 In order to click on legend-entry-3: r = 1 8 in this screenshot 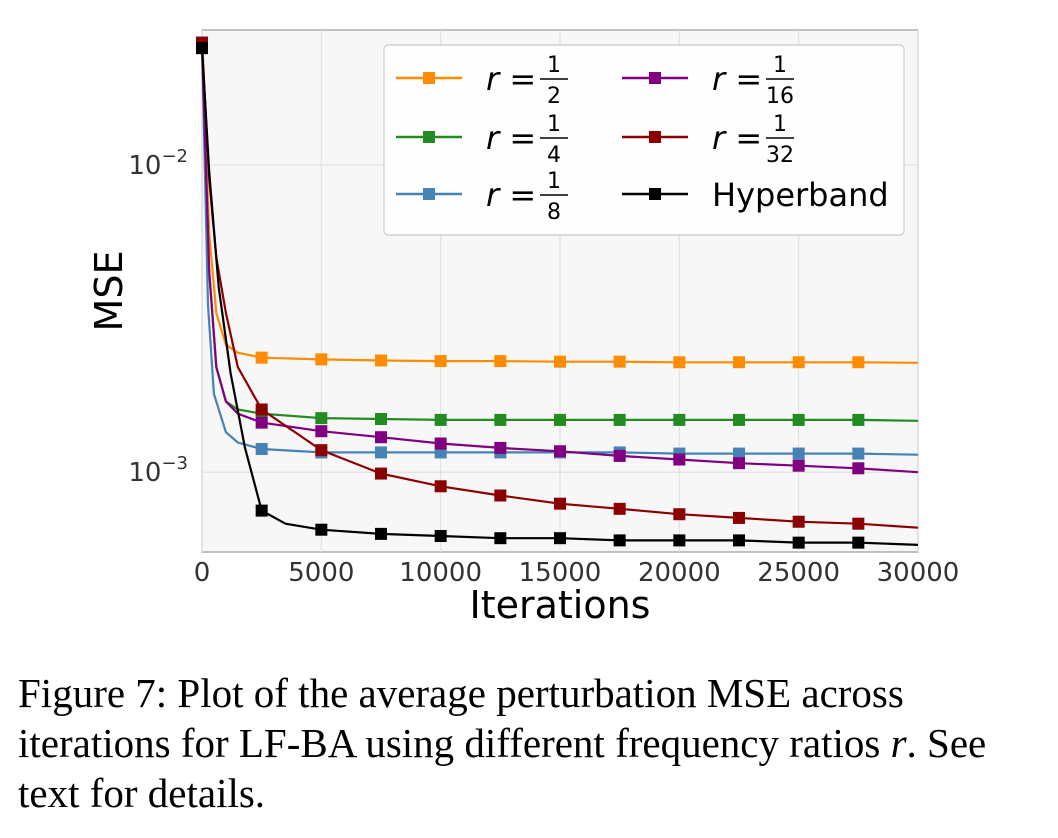, I will do `click(482, 197)`.